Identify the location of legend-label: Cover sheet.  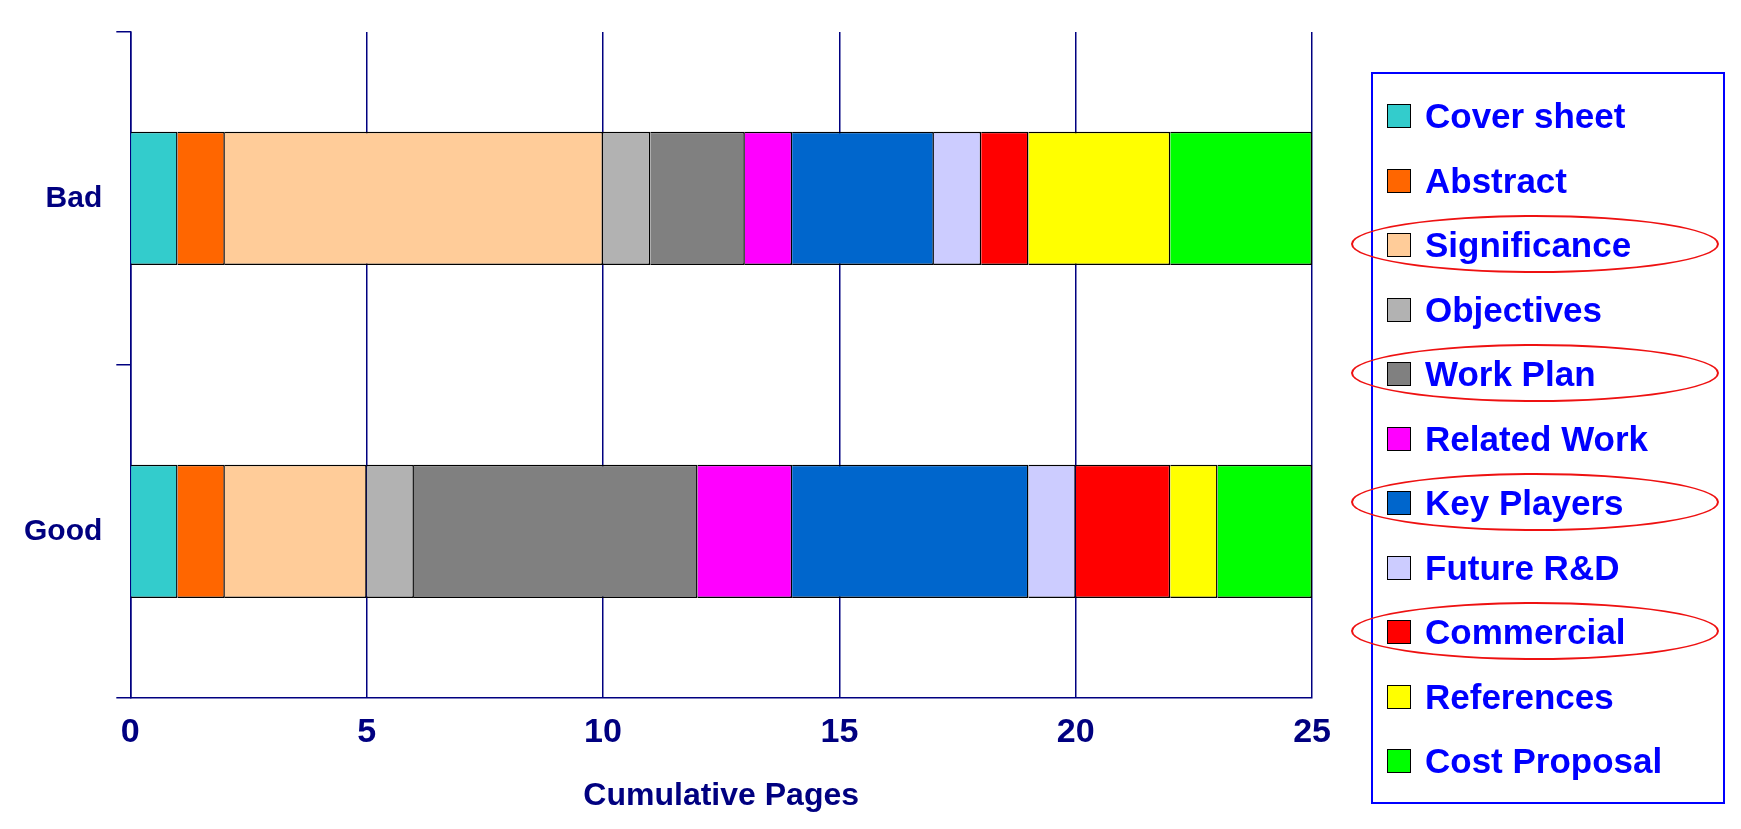
(1525, 116).